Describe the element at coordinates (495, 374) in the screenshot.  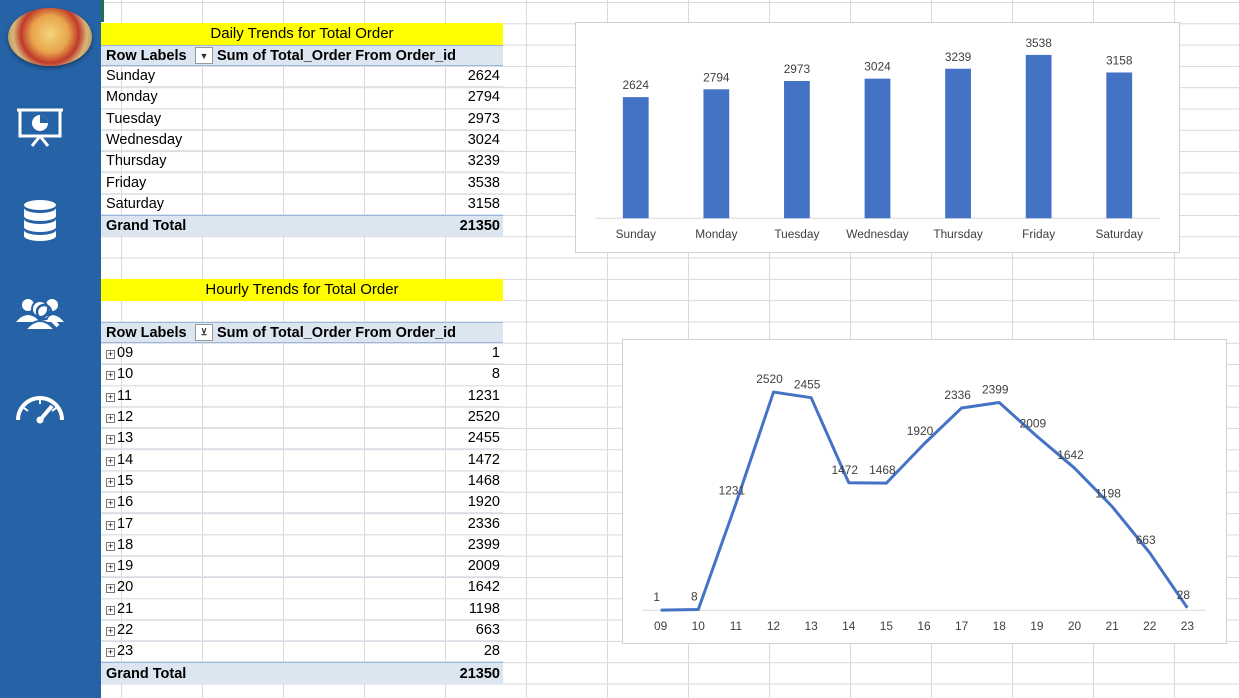
I see `row-value: 8` at that location.